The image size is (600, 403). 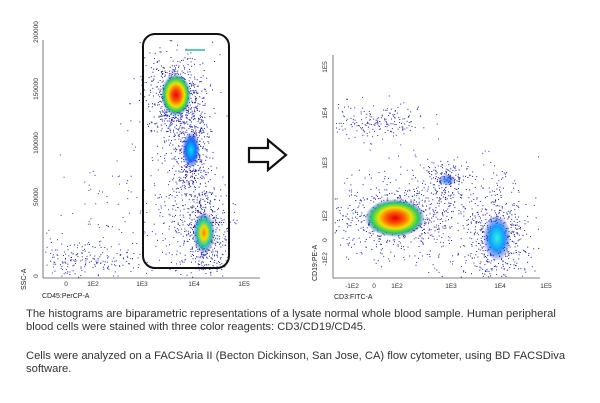 What do you see at coordinates (497, 238) in the screenshot?
I see `right-cluster-t-cells` at bounding box center [497, 238].